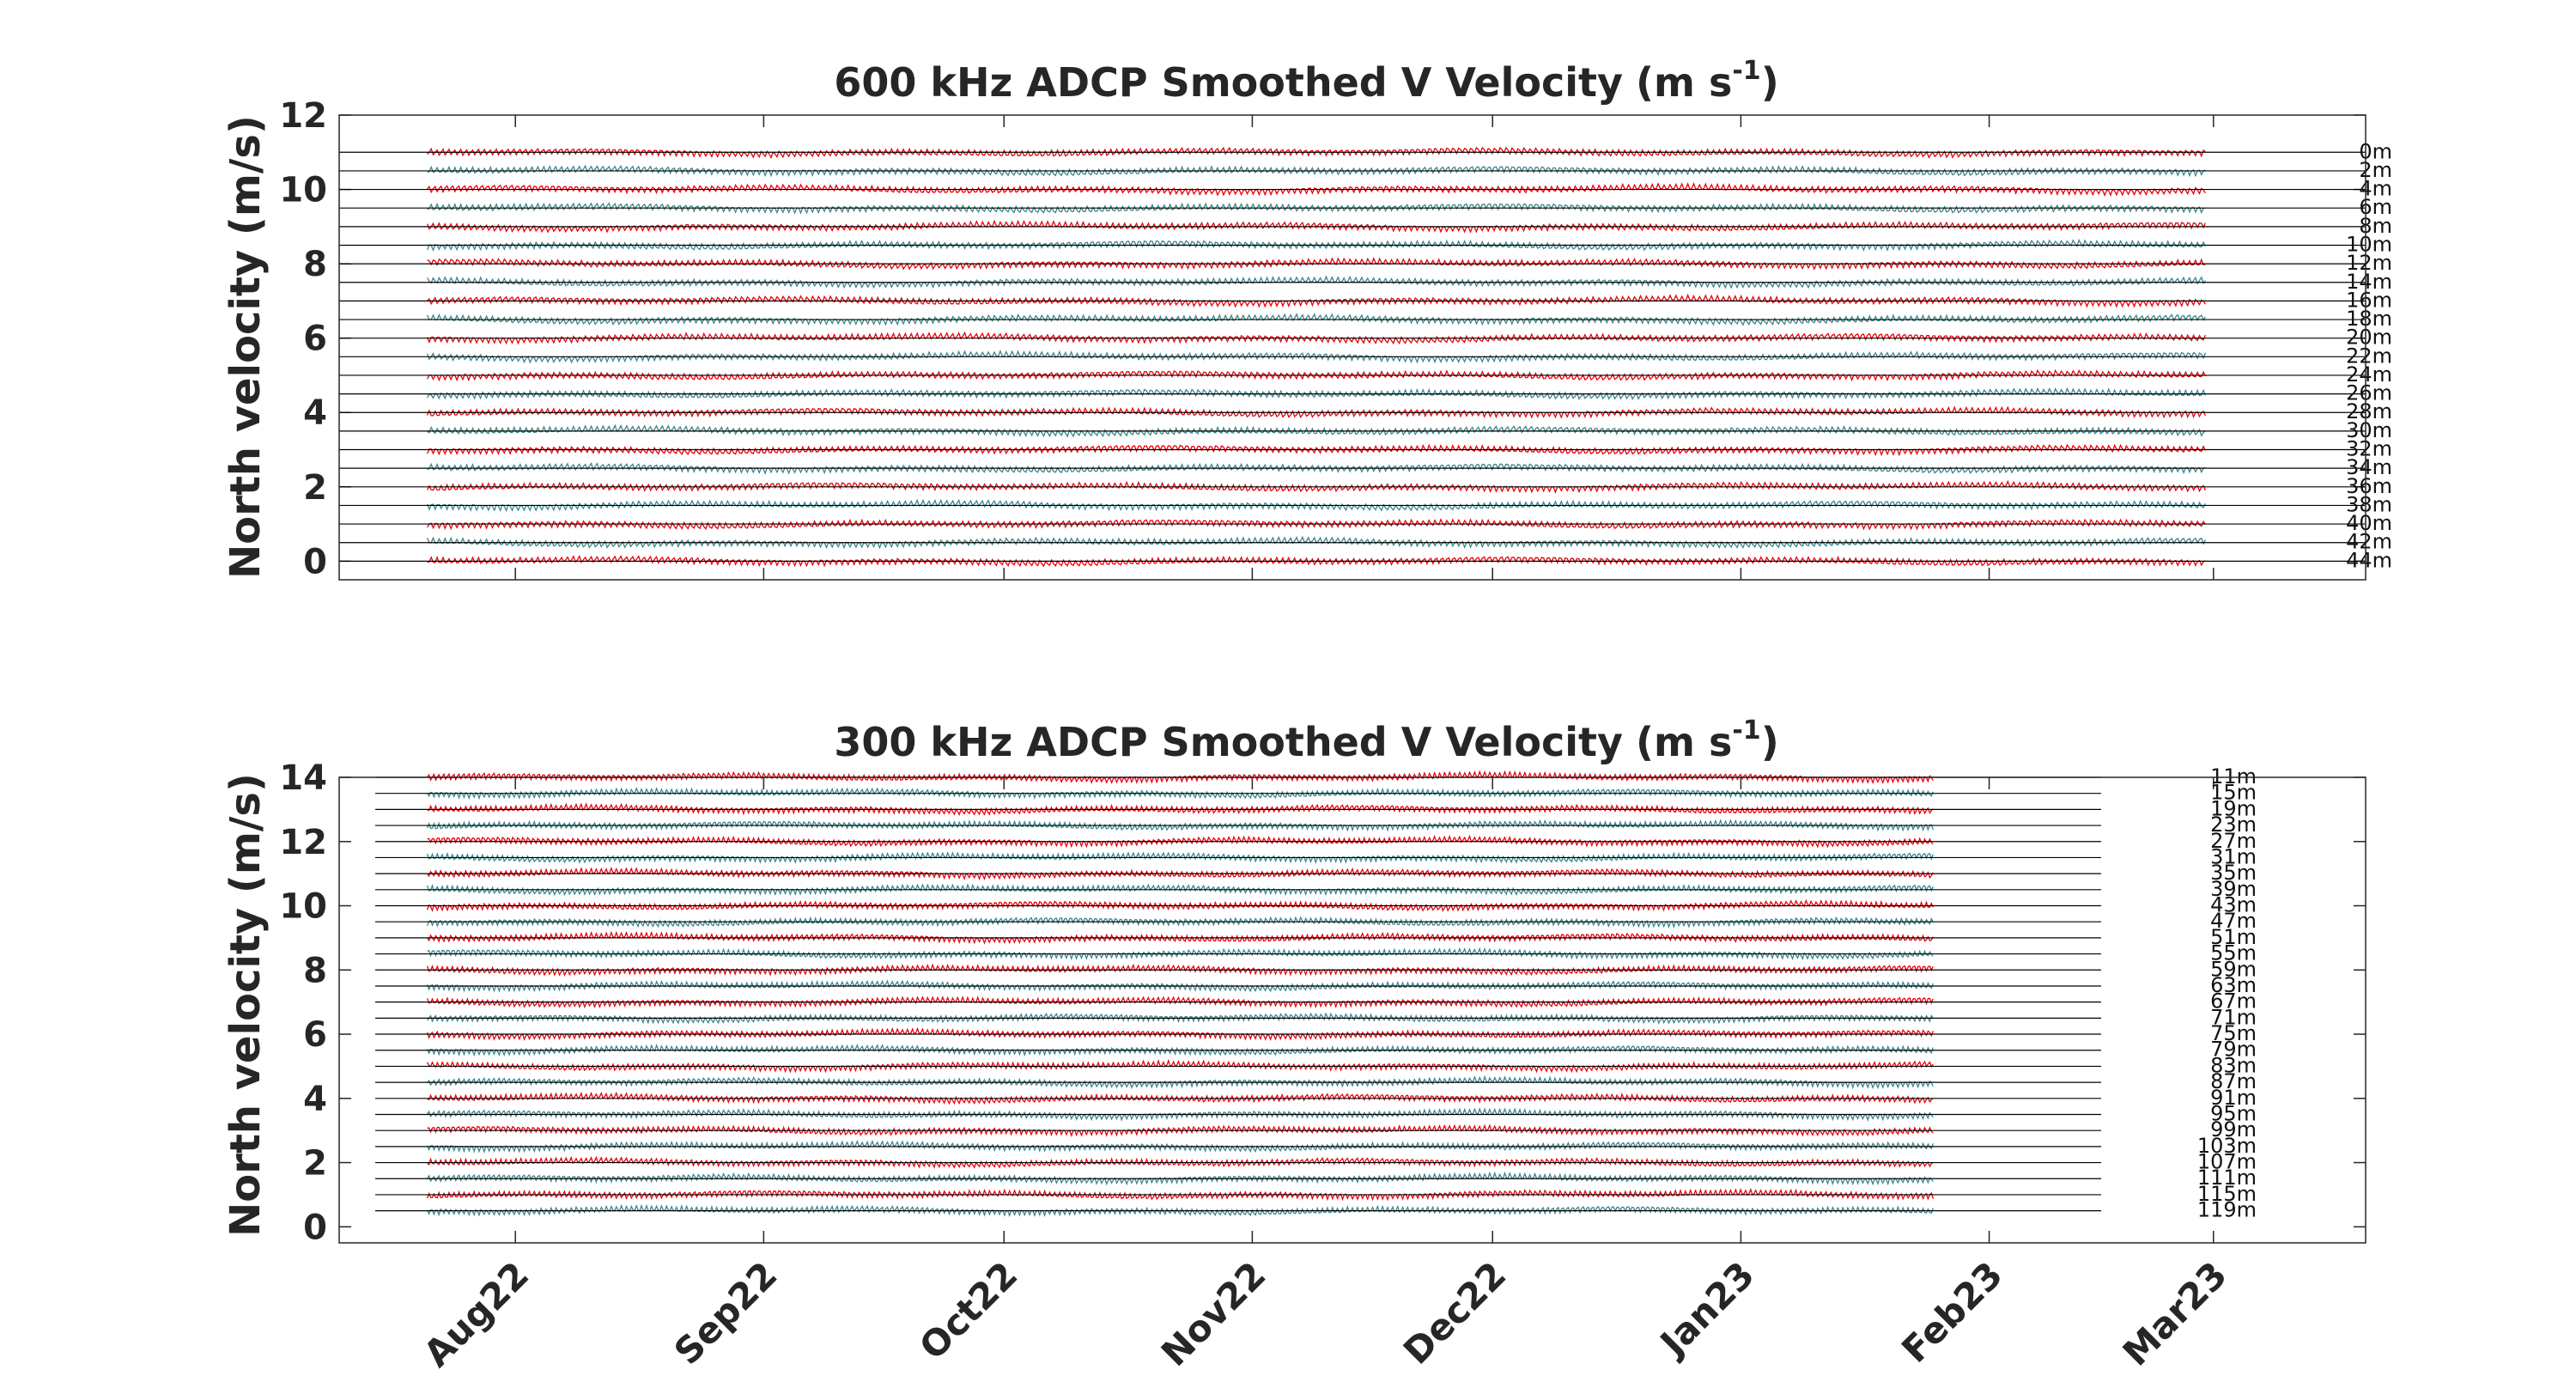  I want to click on depth-label: 38m, so click(2369, 504).